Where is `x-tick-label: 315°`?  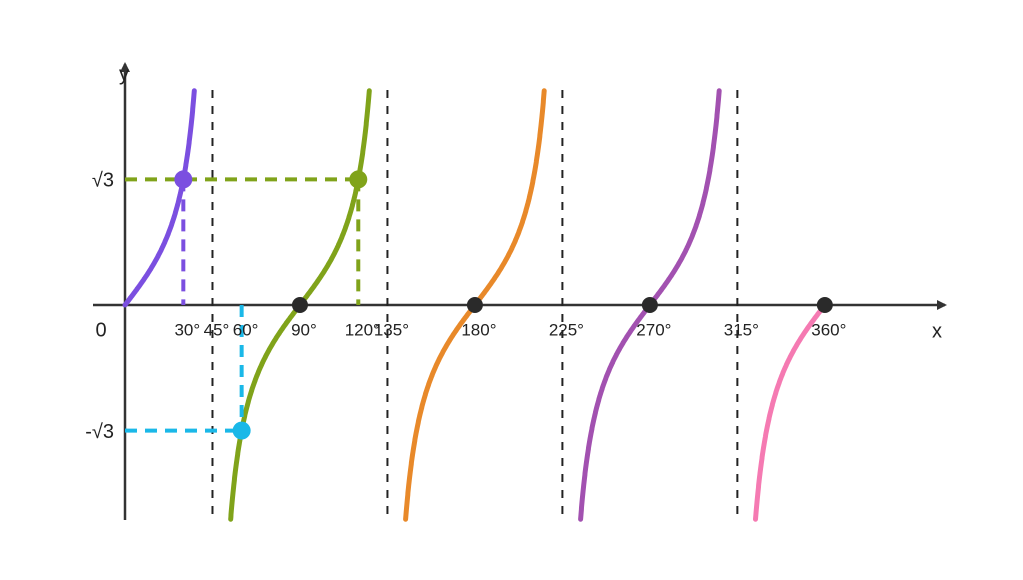 x-tick-label: 315° is located at coordinates (741, 329).